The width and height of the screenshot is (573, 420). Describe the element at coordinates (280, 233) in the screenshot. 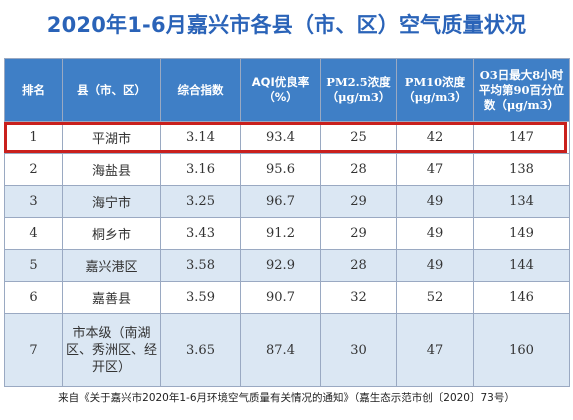

I see `cell-aqi: 91.2` at that location.